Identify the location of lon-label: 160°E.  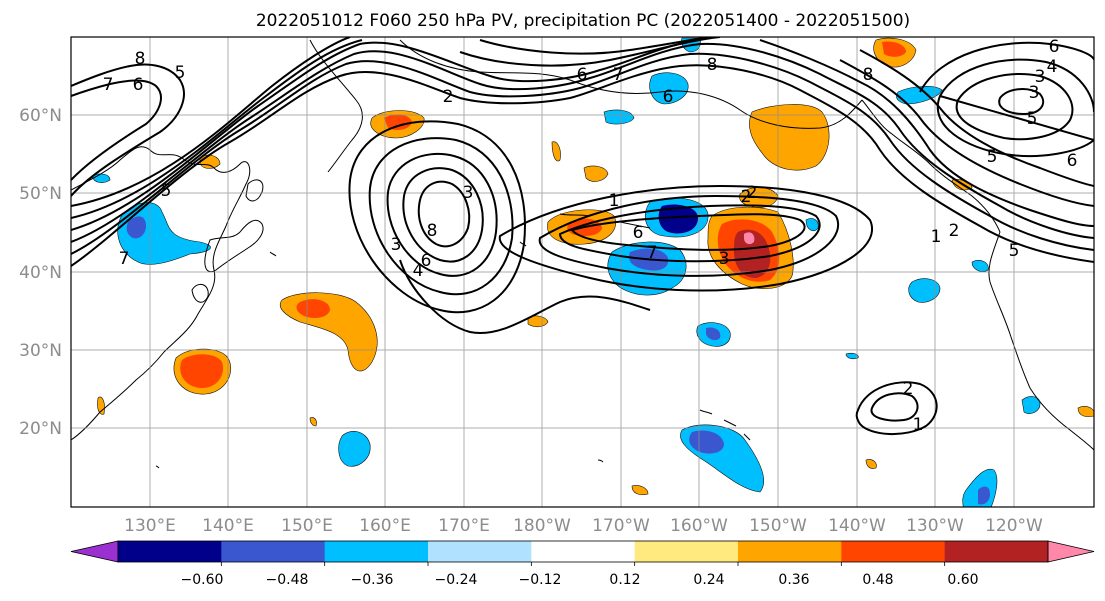
(385, 526).